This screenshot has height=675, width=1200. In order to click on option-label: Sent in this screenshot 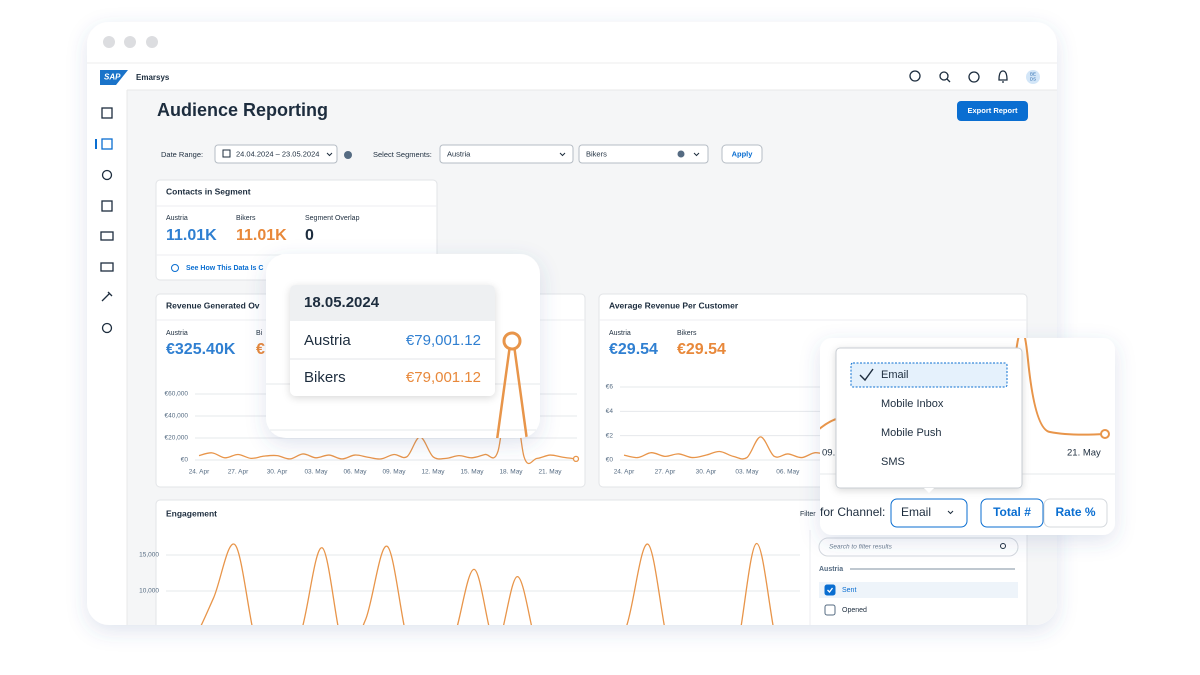, I will do `click(849, 590)`.